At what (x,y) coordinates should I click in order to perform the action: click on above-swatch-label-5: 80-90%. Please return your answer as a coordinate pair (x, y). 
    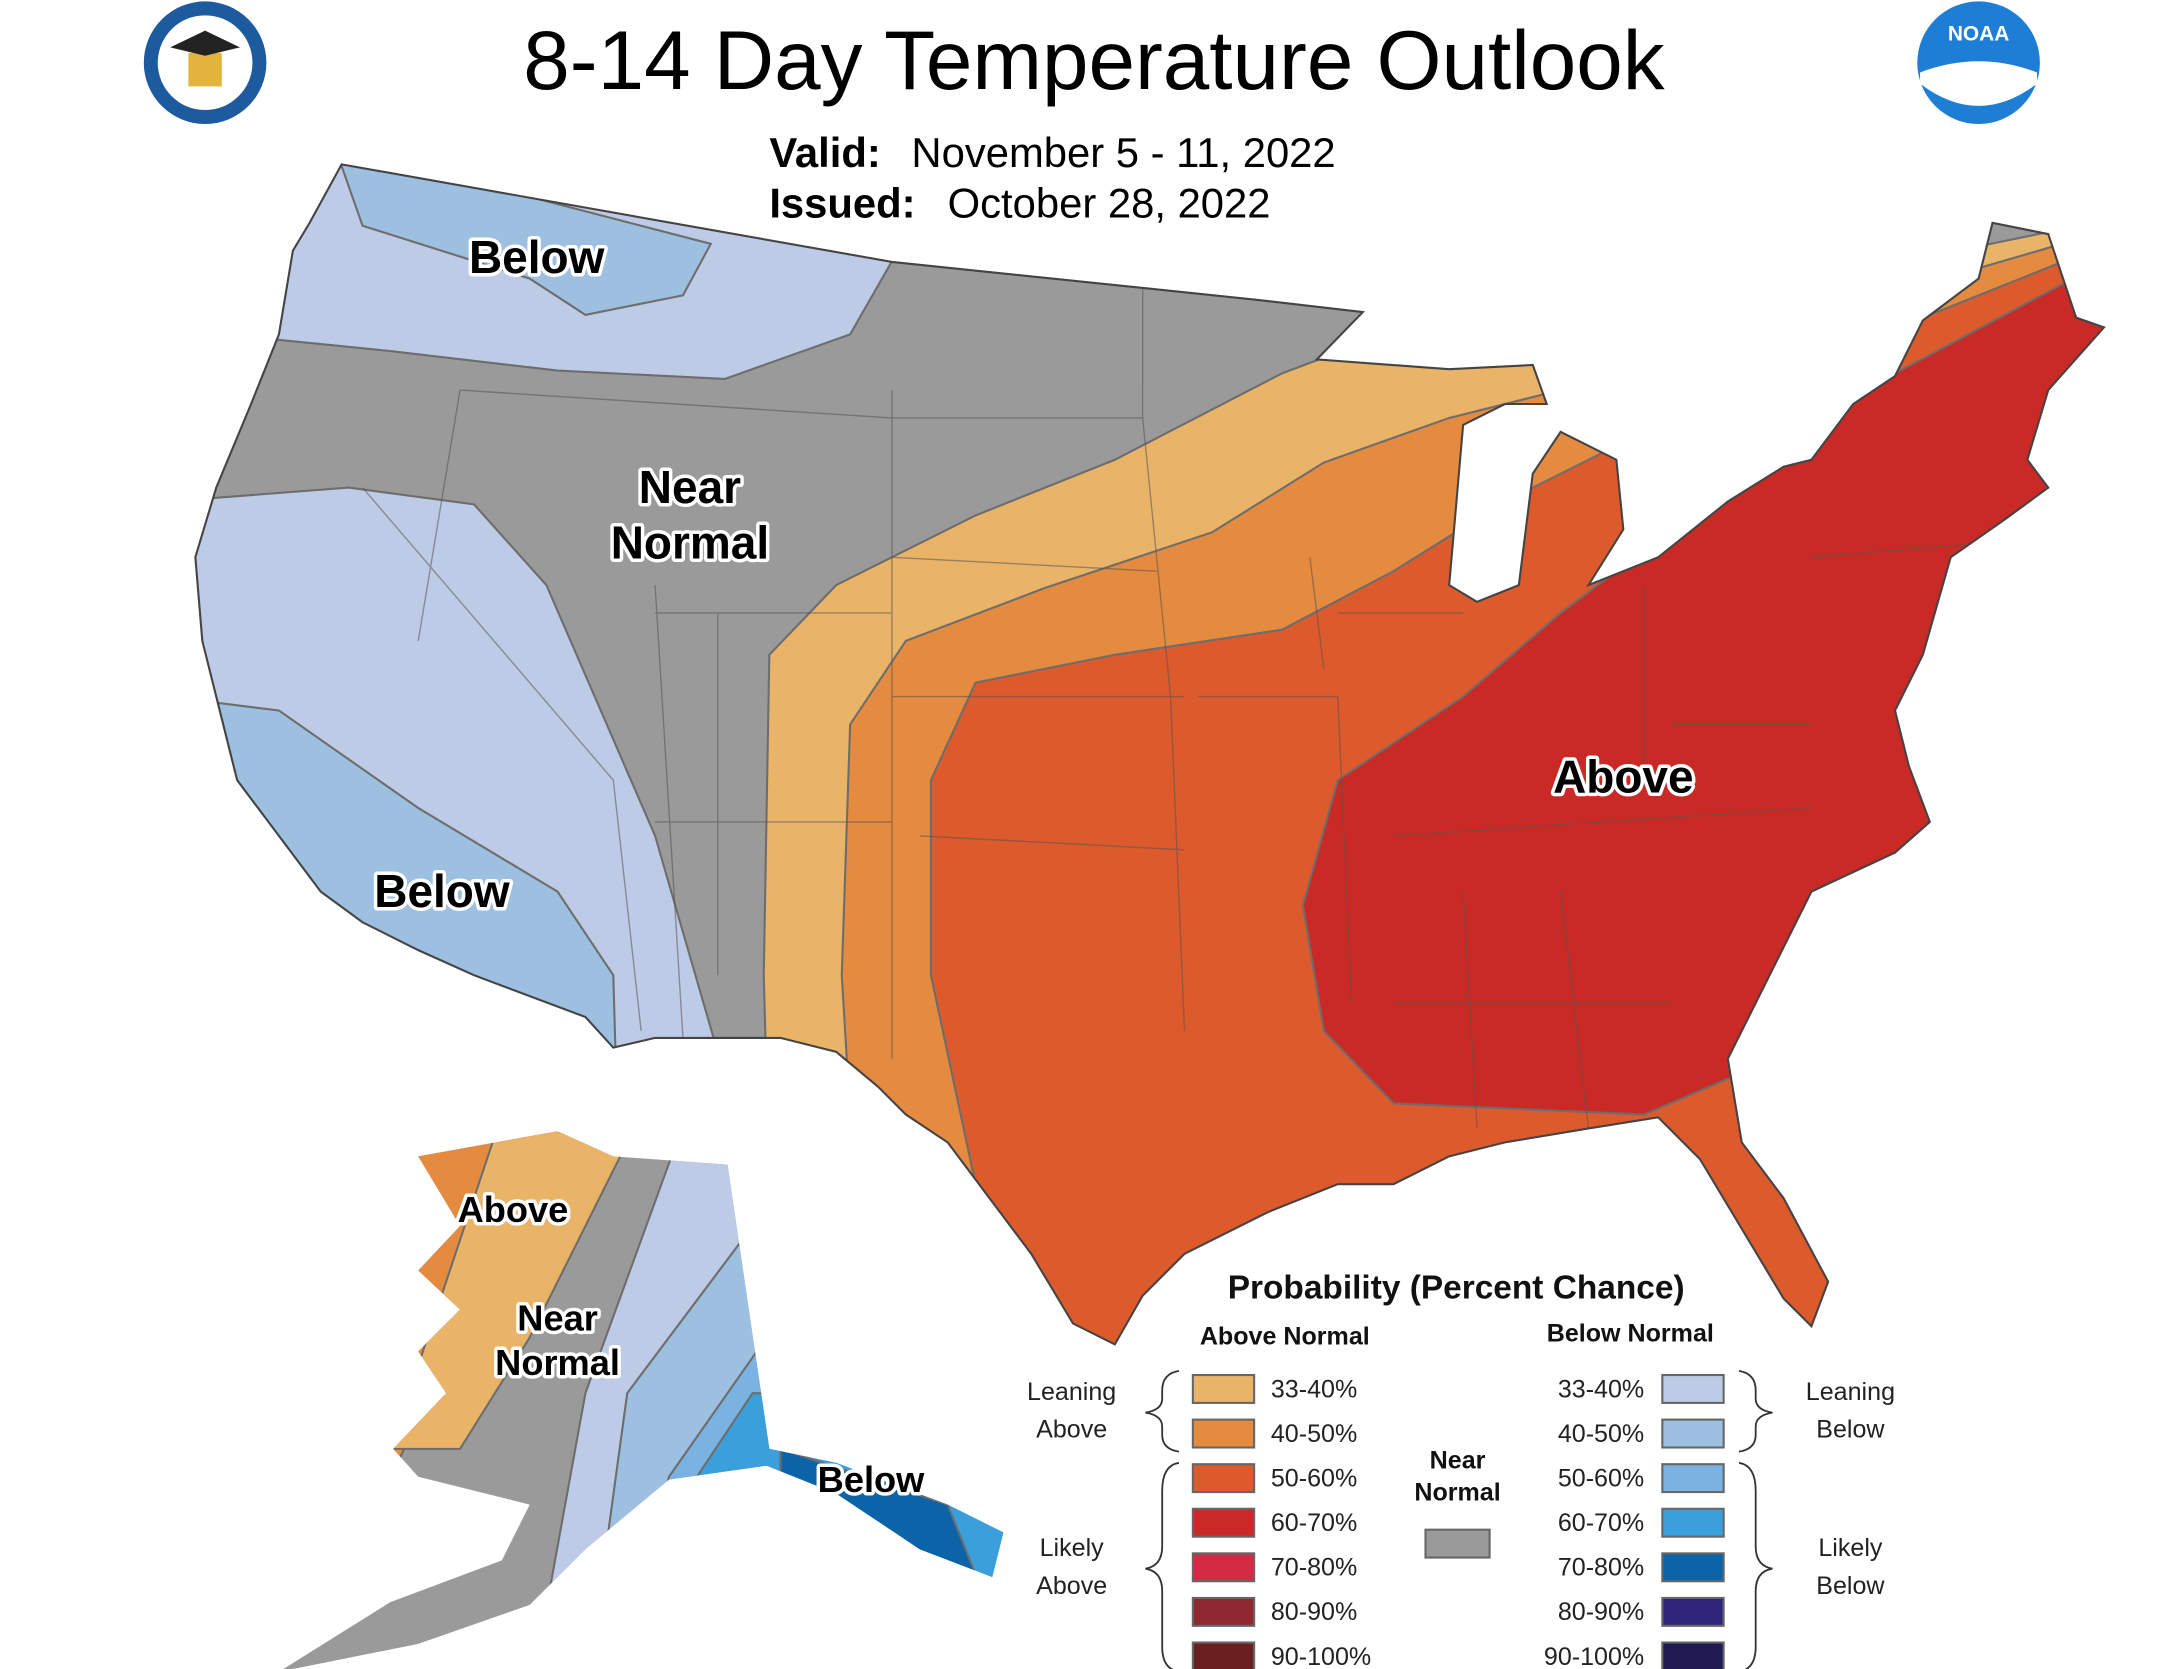
    Looking at the image, I should click on (1314, 1612).